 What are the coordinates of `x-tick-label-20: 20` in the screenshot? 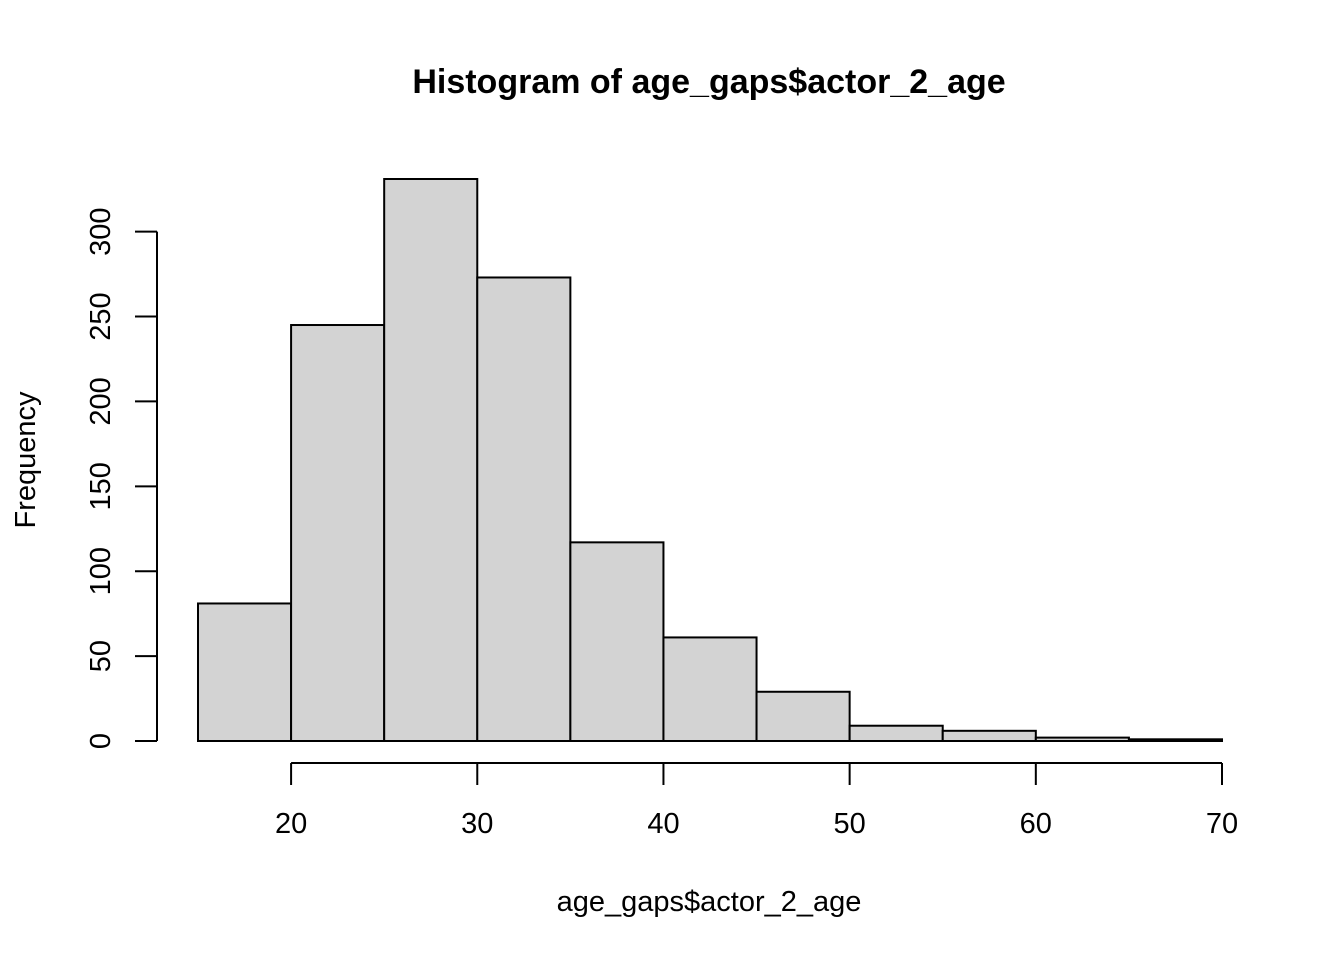 It's located at (291, 824).